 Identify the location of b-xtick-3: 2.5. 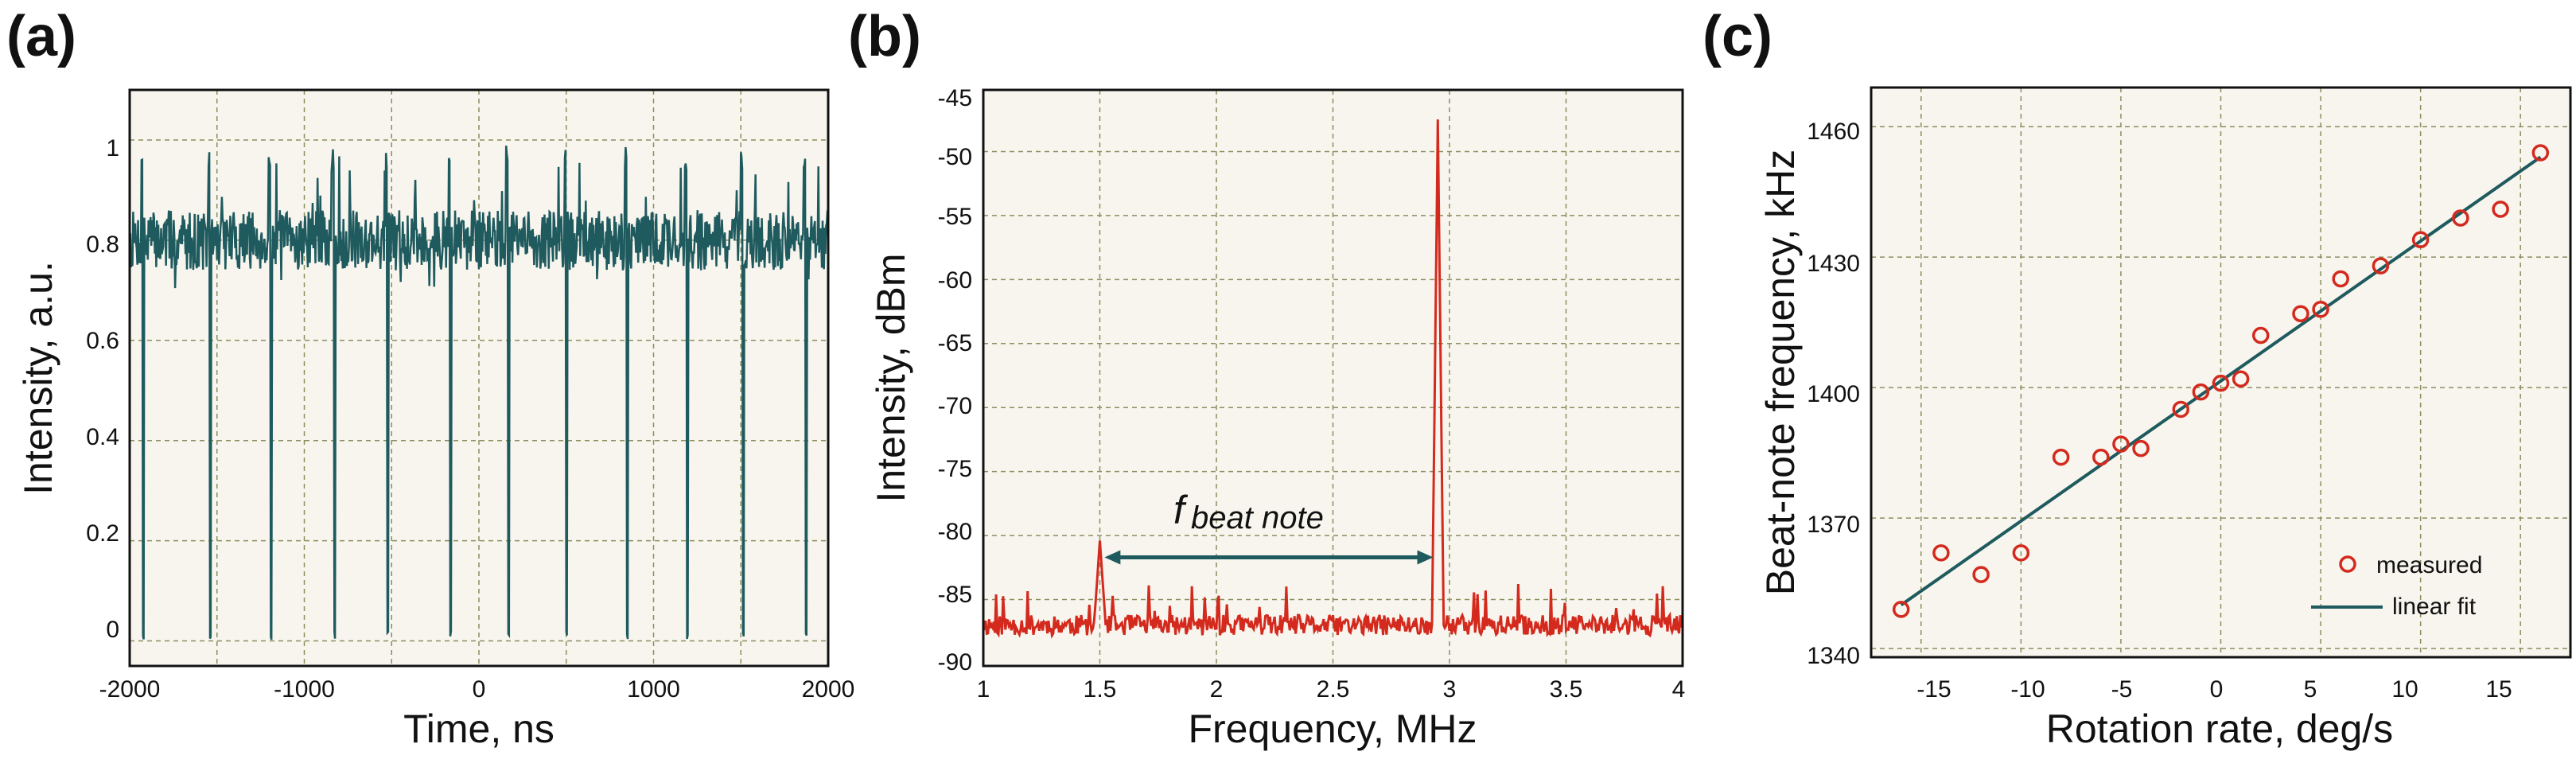
(1334, 689).